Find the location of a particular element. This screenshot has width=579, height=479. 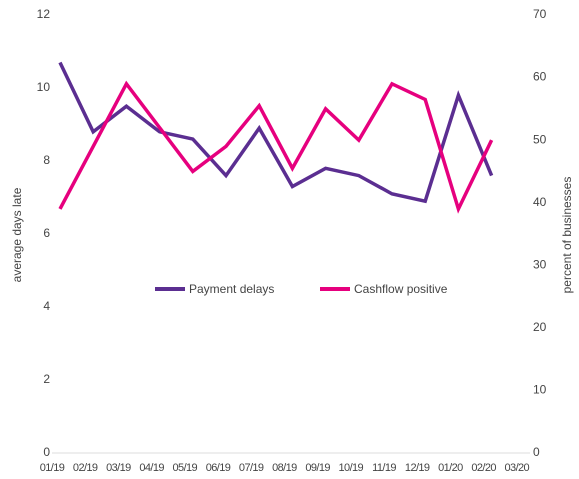

y-tick-label: 8 is located at coordinates (46, 160).